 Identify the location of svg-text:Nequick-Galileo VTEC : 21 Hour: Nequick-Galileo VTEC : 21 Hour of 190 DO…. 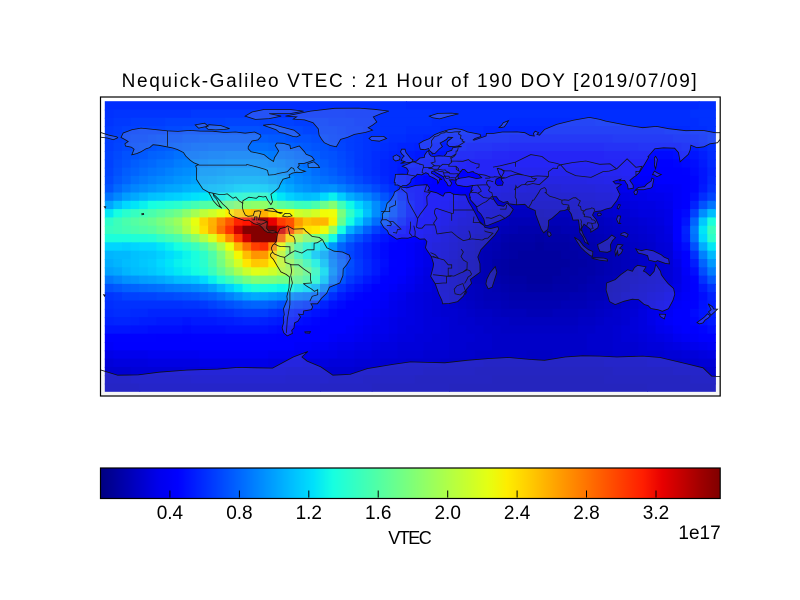
(410, 81).